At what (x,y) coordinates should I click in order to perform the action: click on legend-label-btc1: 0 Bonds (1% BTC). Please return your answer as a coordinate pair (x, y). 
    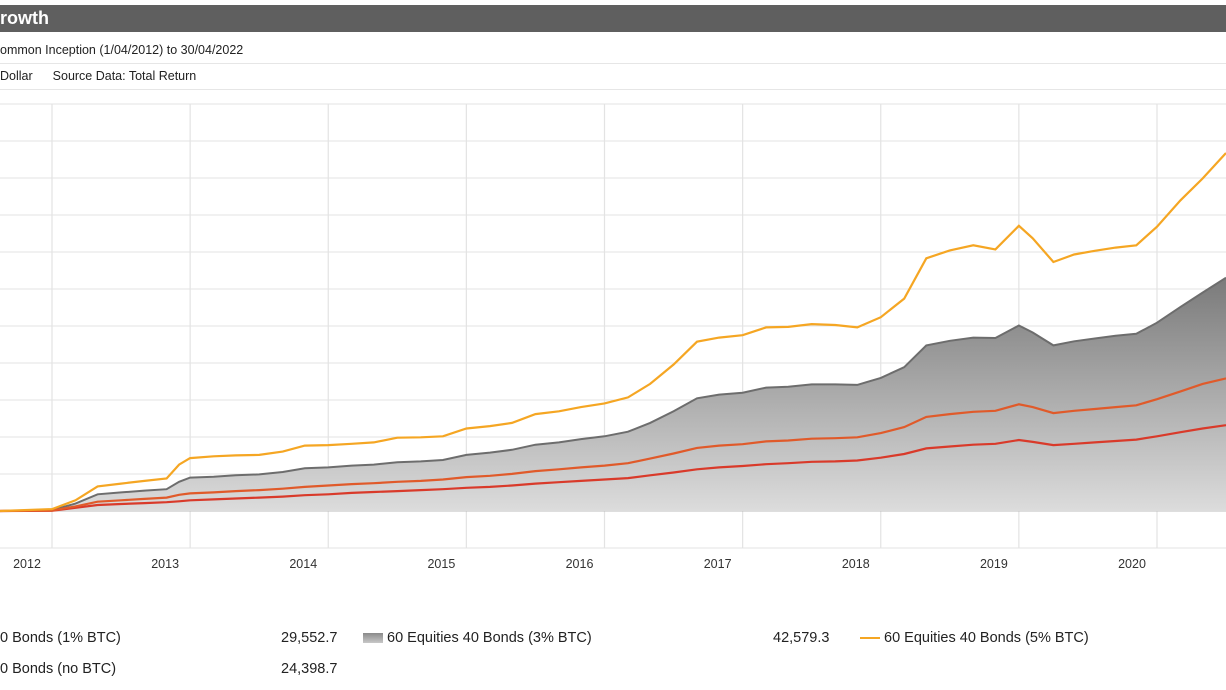
    Looking at the image, I should click on (60, 638).